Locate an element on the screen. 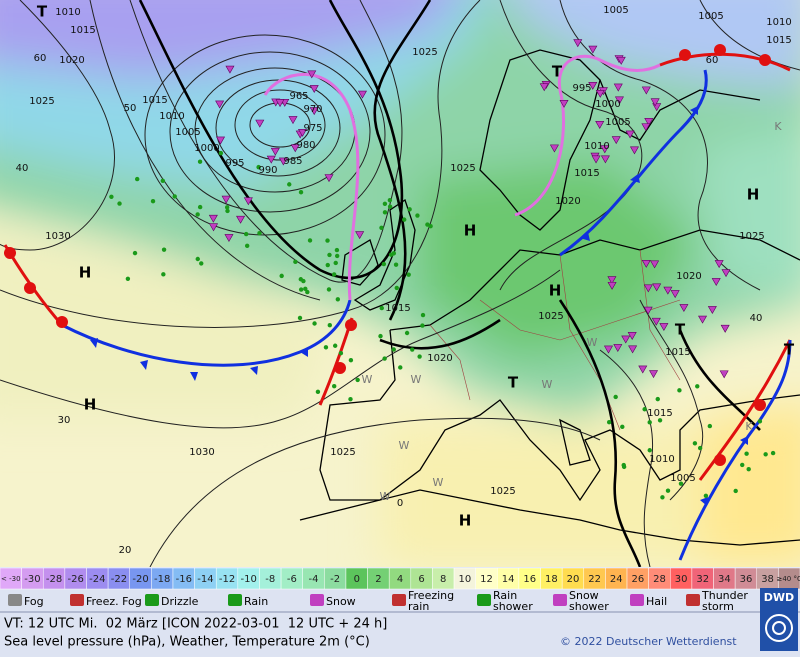 The width and height of the screenshot is (800, 657). scale-label: -22 is located at coordinates (119, 579).